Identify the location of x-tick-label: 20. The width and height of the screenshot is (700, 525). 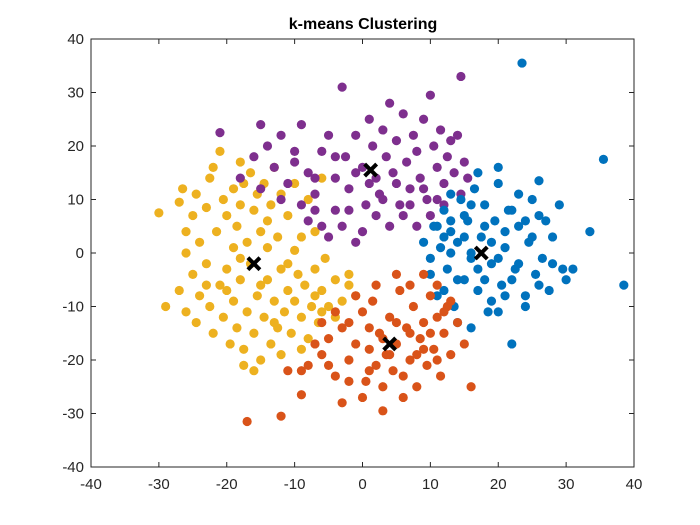
(498, 484).